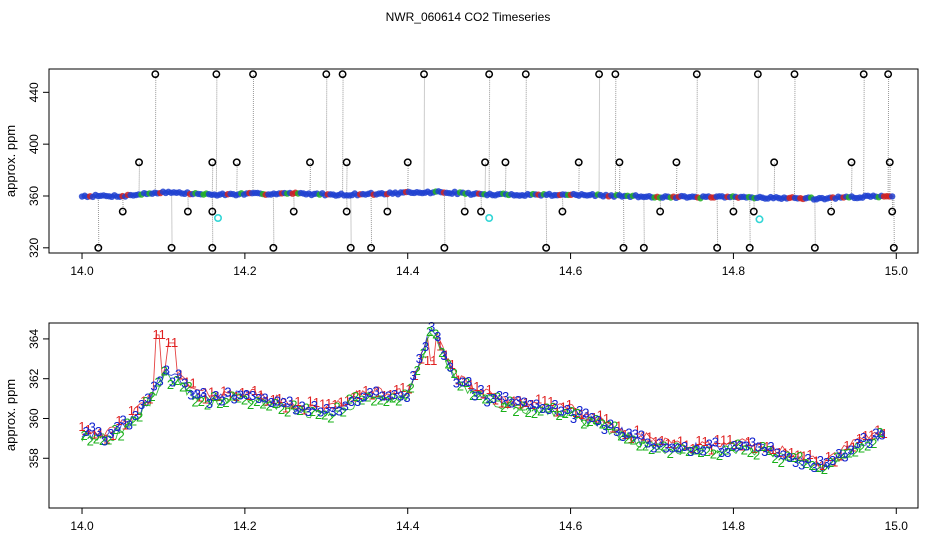  I want to click on flagged-point, so click(759, 219).